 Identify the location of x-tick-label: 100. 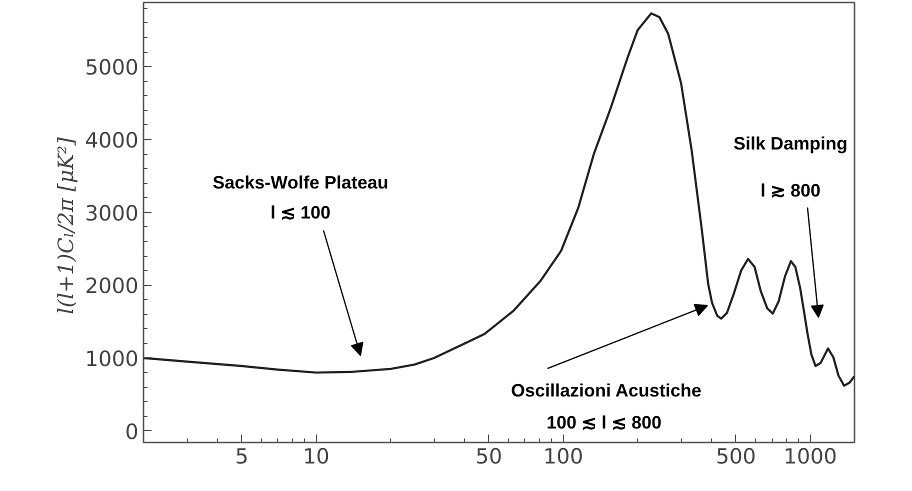
(563, 456).